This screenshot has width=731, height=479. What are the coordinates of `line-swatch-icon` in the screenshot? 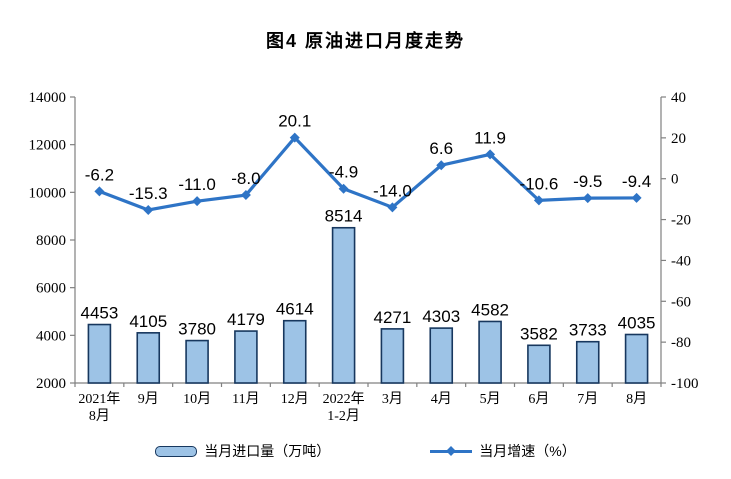 It's located at (451, 451).